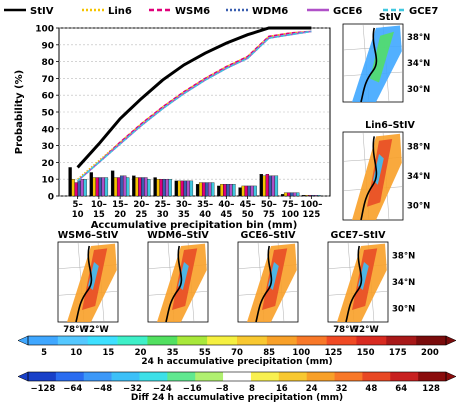  What do you see at coordinates (42, 389) in the screenshot?
I see `colorbar-tick-label: −128` at bounding box center [42, 389].